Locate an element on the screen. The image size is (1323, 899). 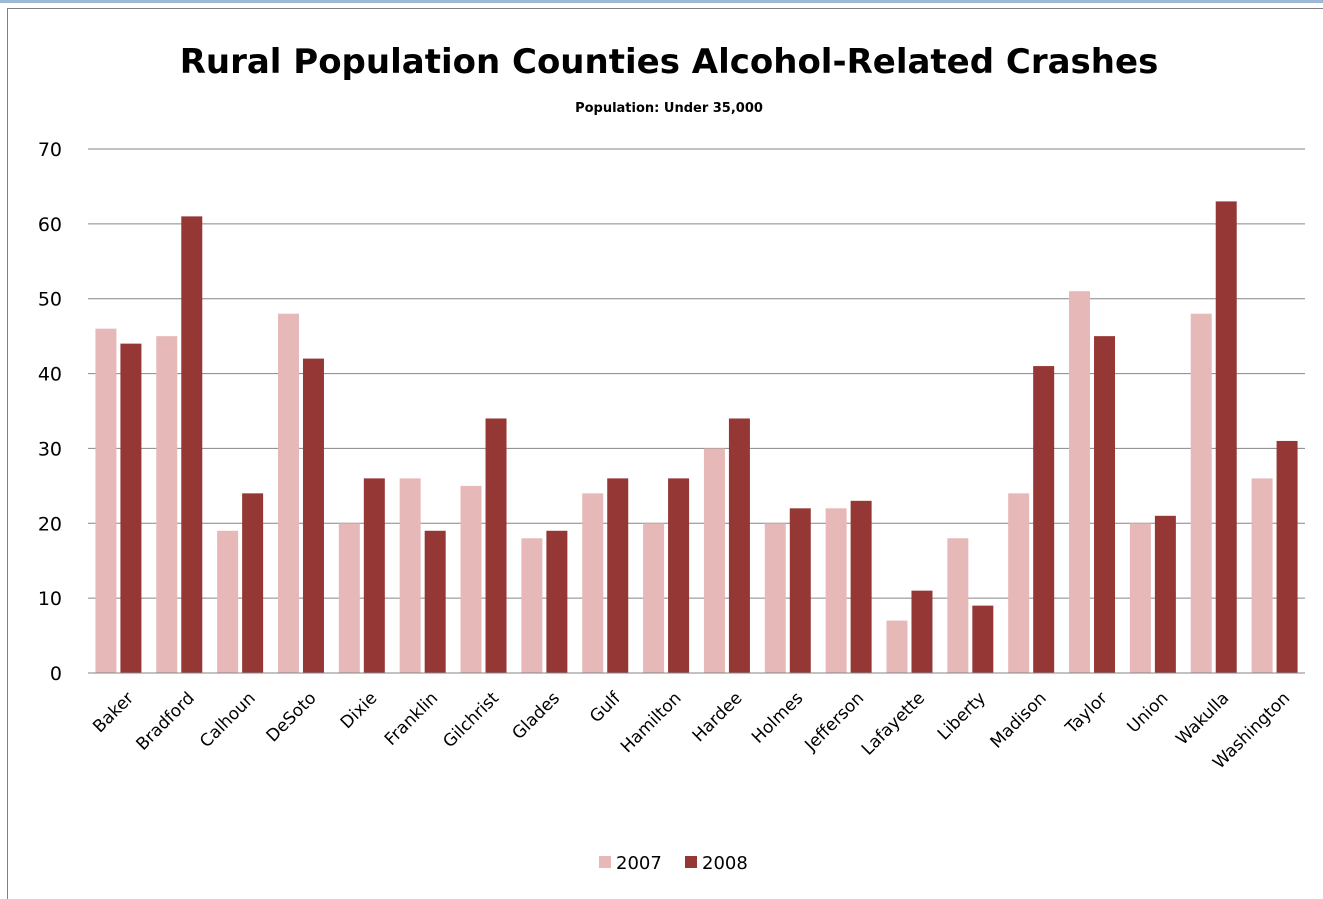
x-tick-label: Dixie is located at coordinates (359, 710).